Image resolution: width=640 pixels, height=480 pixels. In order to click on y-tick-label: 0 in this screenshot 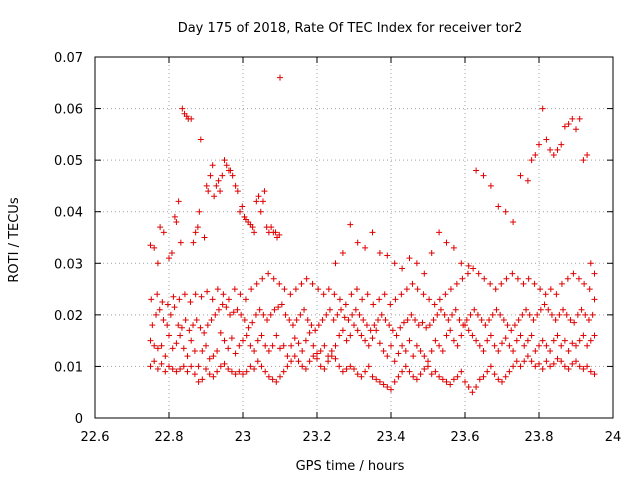, I will do `click(79, 419)`.